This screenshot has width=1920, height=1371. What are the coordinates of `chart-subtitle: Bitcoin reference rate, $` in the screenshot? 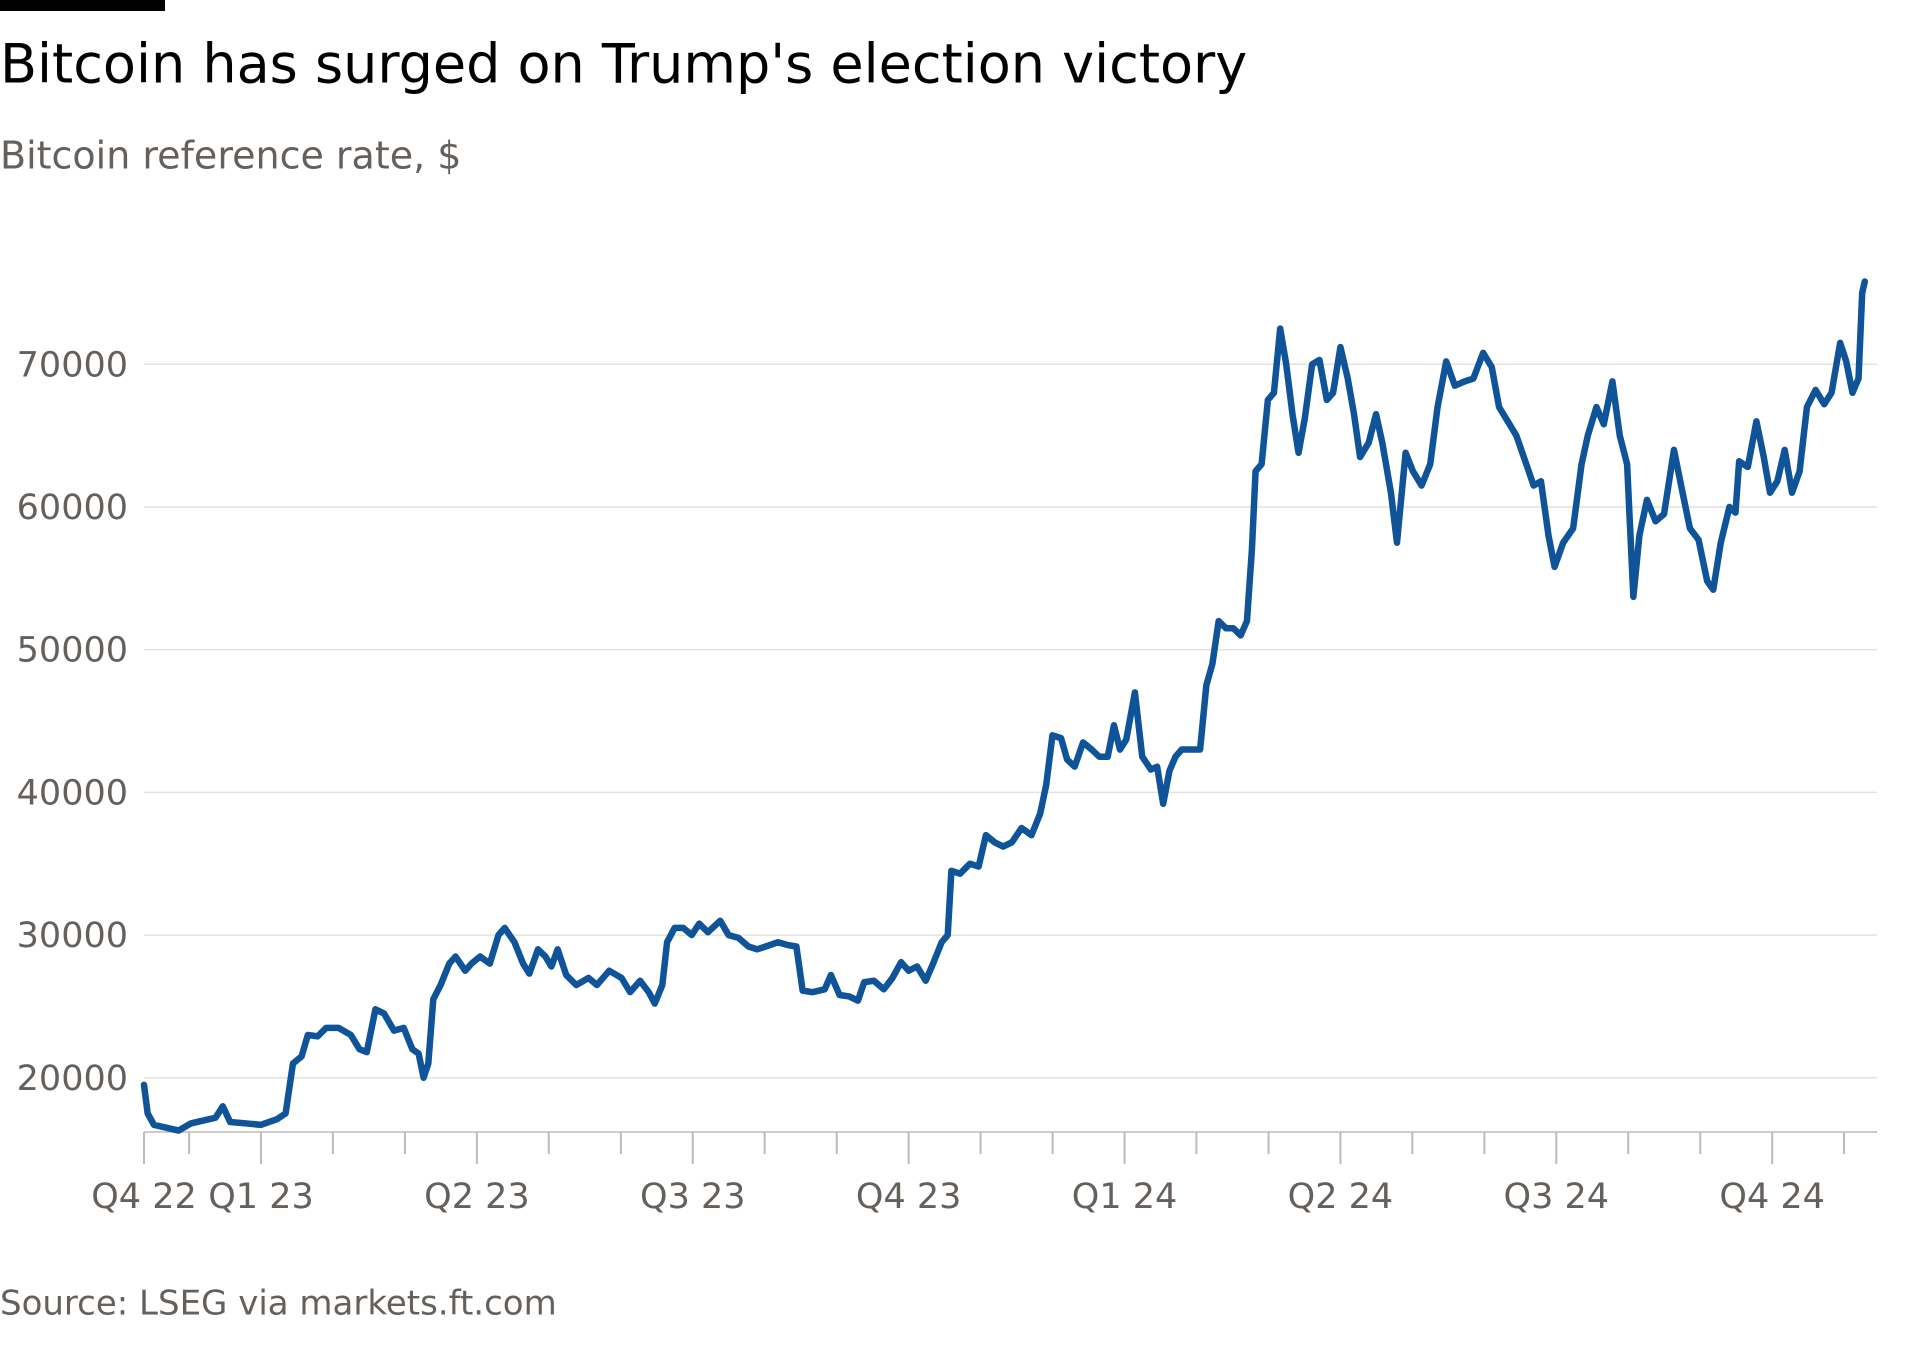 It's located at (230, 156).